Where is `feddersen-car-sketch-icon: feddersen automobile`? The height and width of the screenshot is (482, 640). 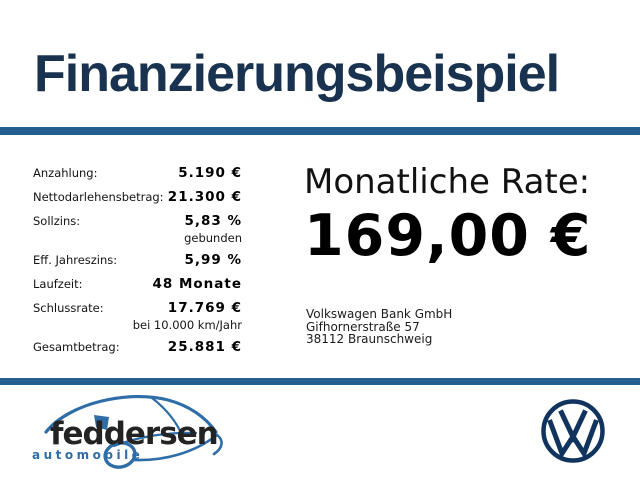 feddersen-car-sketch-icon: feddersen automobile is located at coordinates (127, 431).